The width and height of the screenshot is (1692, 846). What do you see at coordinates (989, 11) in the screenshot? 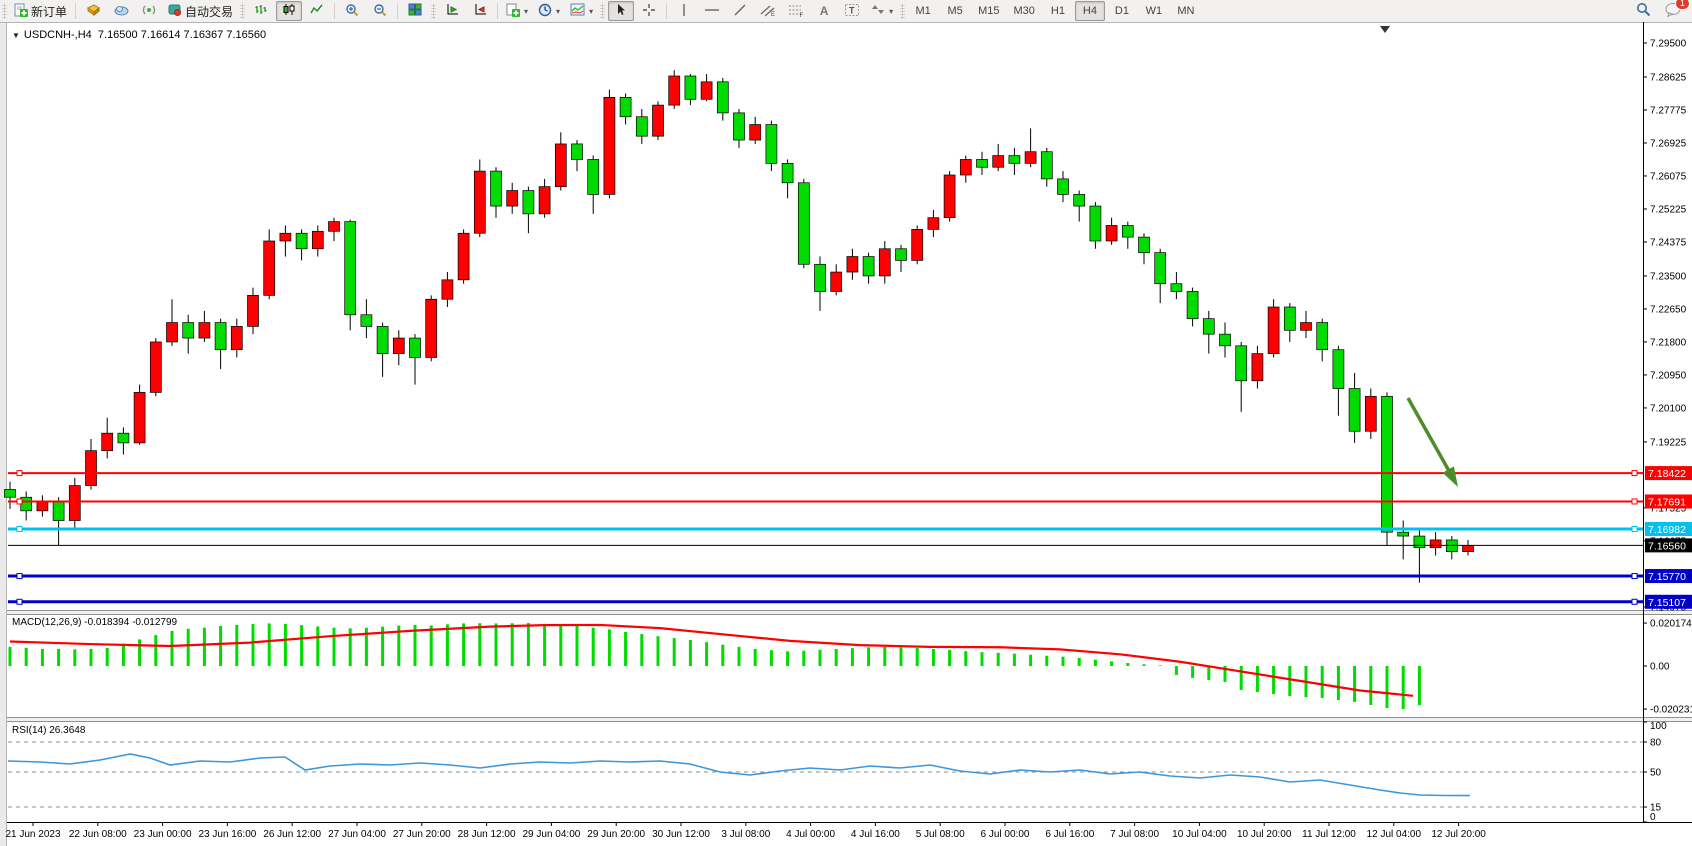
I see `timeframe-M15: M15` at bounding box center [989, 11].